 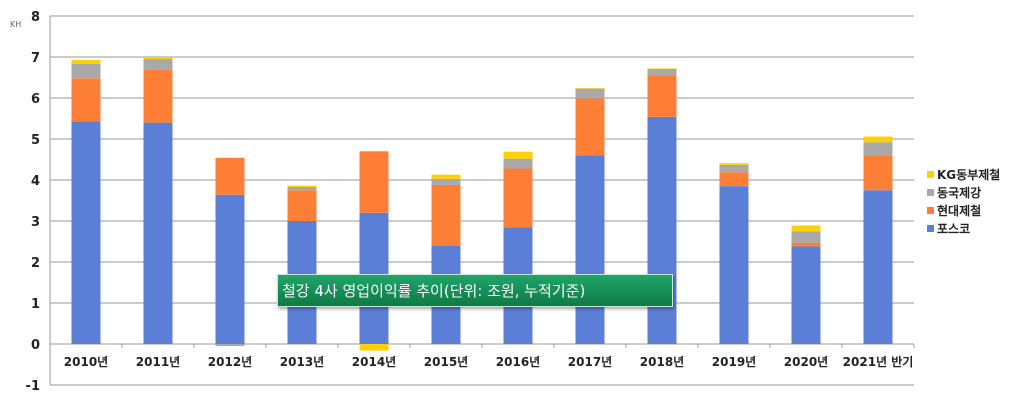 I want to click on legend-item: 현대제철, so click(x=963, y=210).